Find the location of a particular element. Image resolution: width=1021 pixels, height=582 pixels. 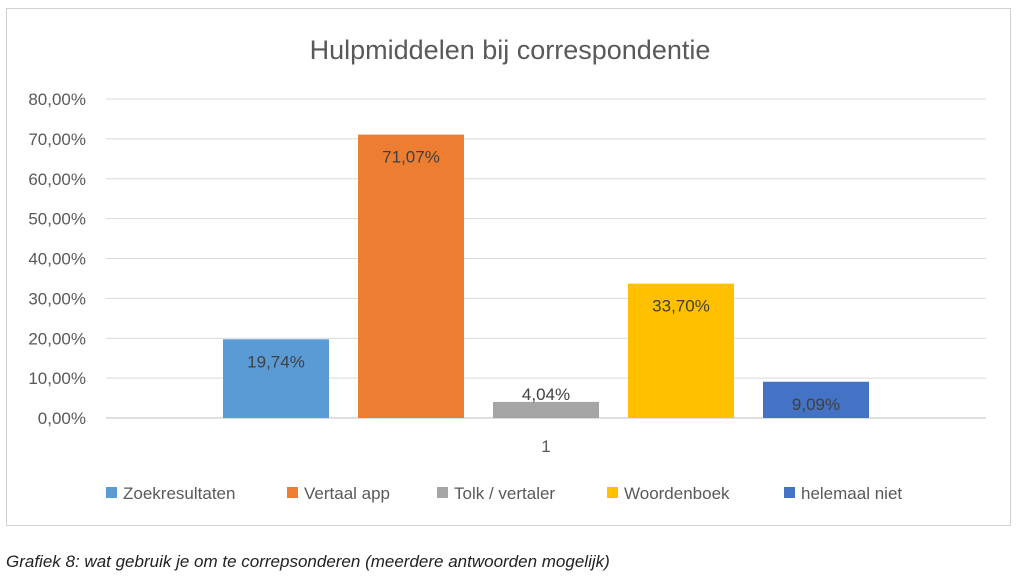

y-tick-label: 0,00% is located at coordinates (62, 418).